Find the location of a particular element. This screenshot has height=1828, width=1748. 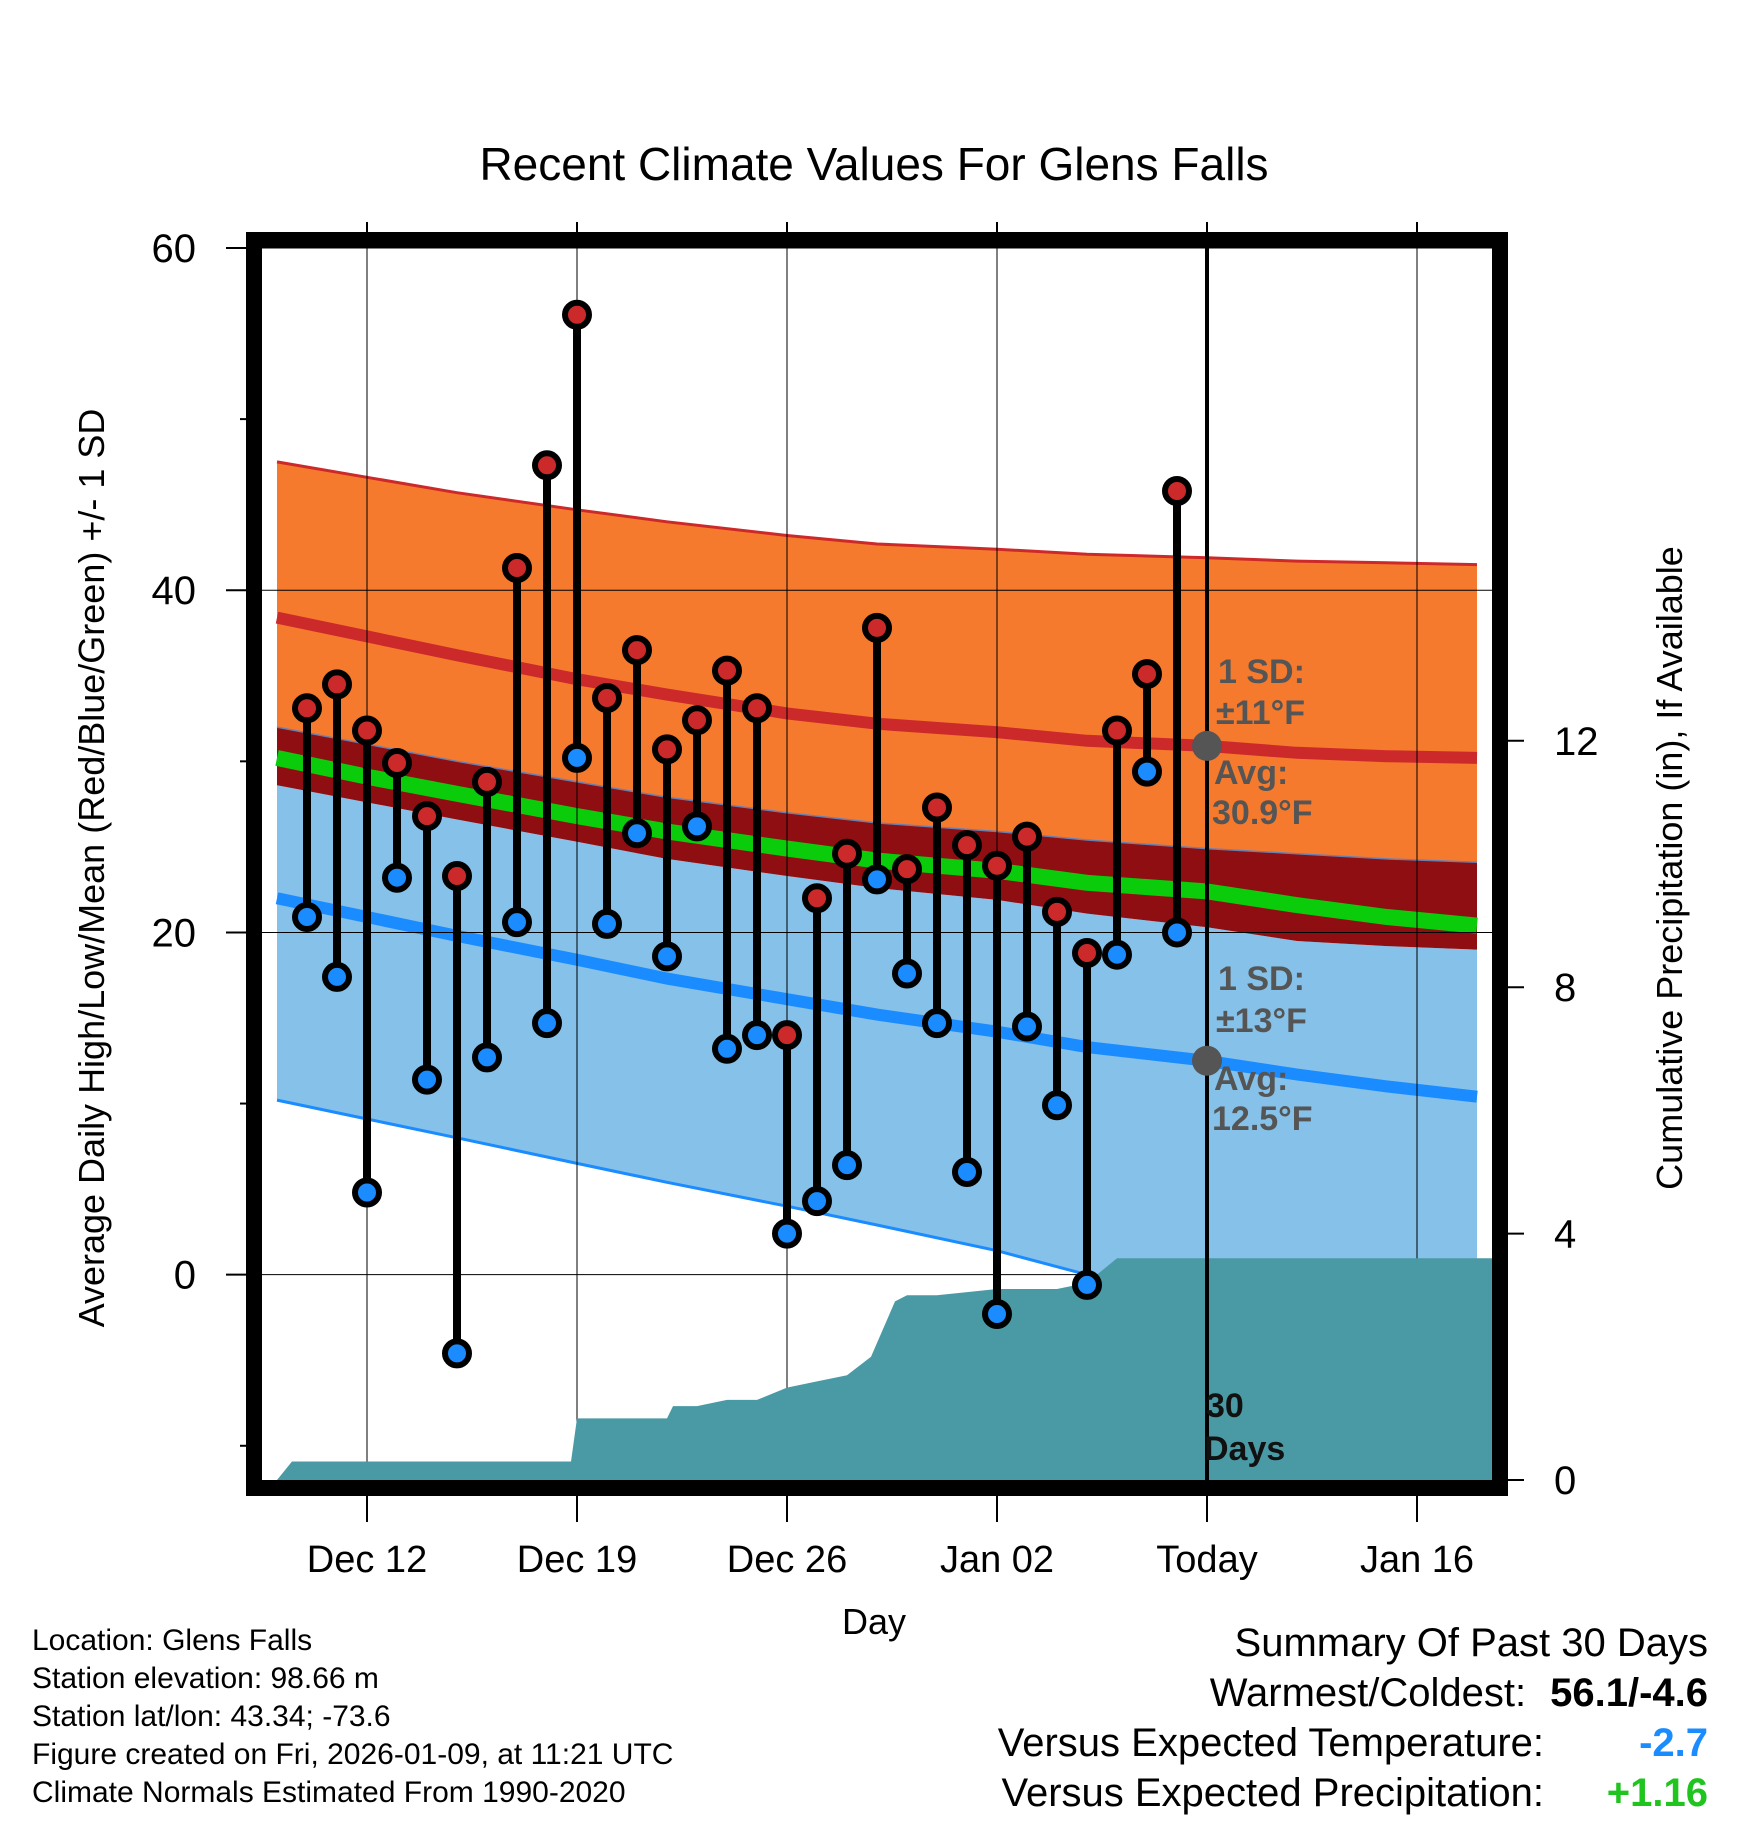

normals-text: Climate Normals Estimated From 1990-2020 is located at coordinates (329, 1792).